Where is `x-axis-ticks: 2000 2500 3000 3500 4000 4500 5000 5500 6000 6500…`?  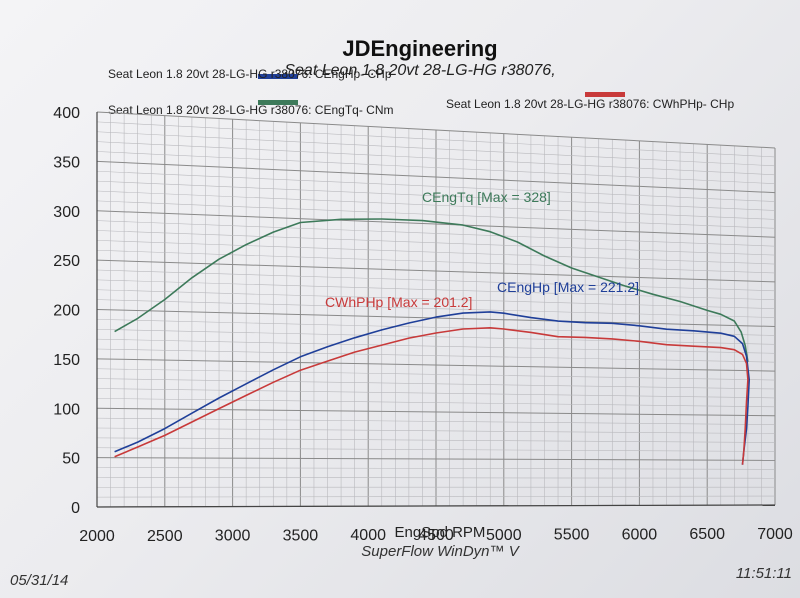
x-axis-ticks: 2000 2500 3000 3500 4000 4500 5000 5500 6000 6500… is located at coordinates (436, 535).